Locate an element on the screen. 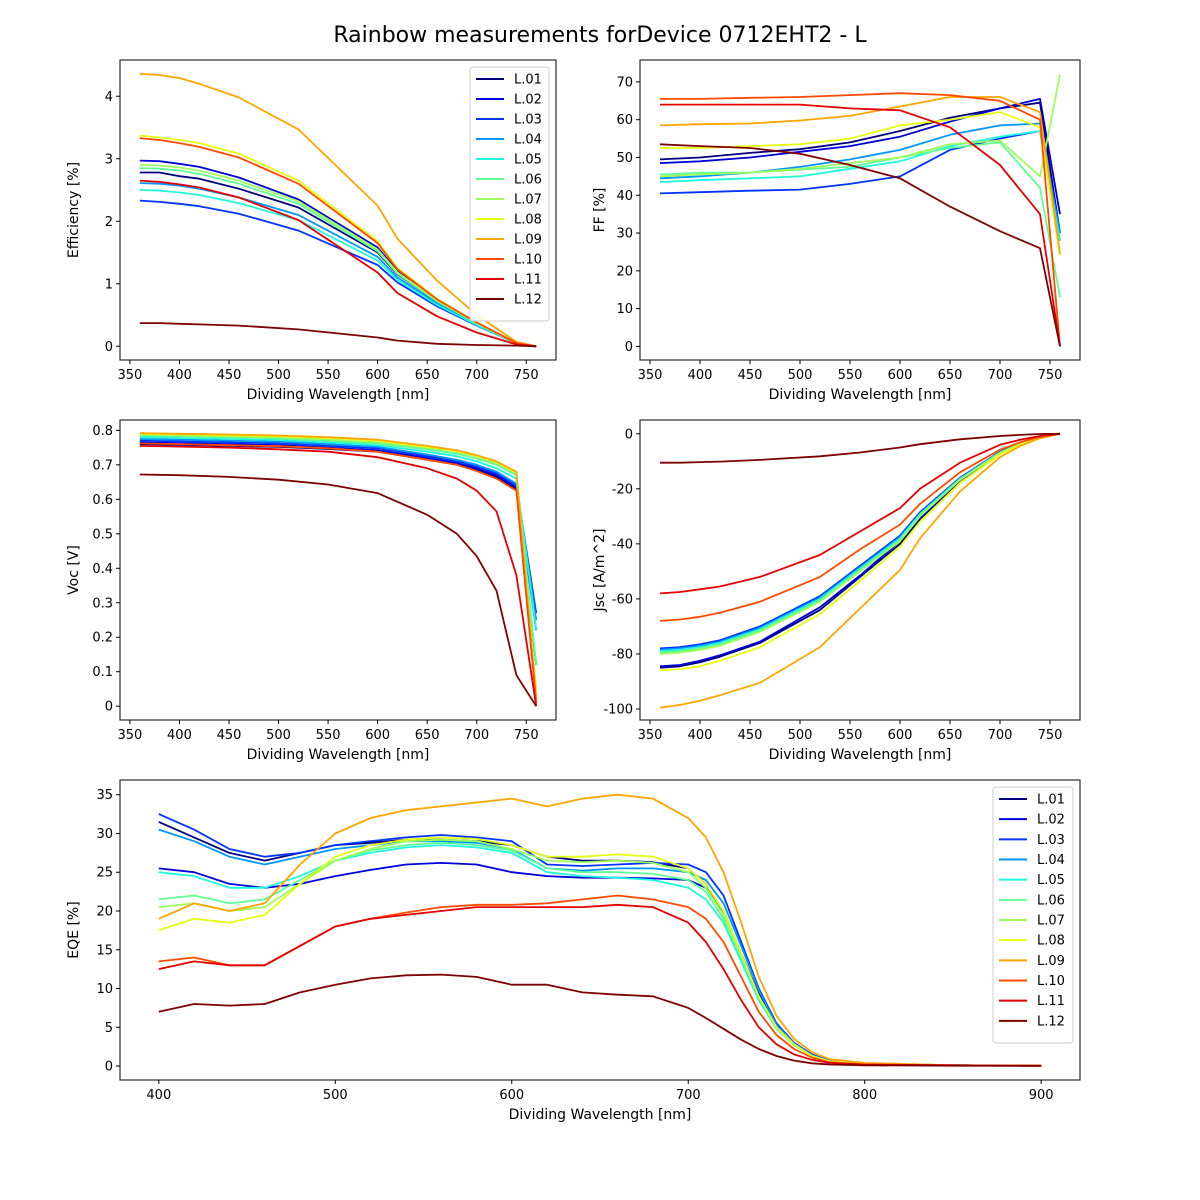 This screenshot has height=1200, width=1200. jsc-xtick-label: 350 is located at coordinates (650, 735).